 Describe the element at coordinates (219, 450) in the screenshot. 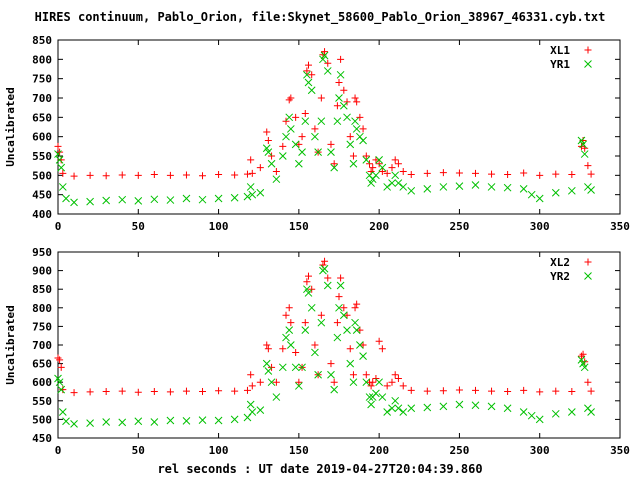

I see `x-tick-label: 100` at that location.